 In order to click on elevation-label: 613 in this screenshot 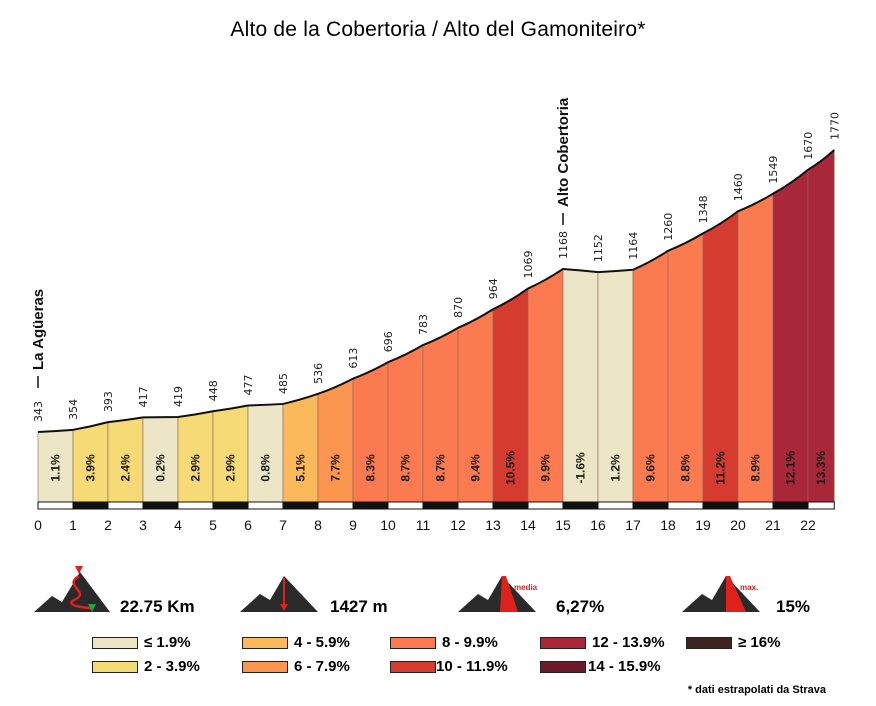, I will do `click(353, 358)`.